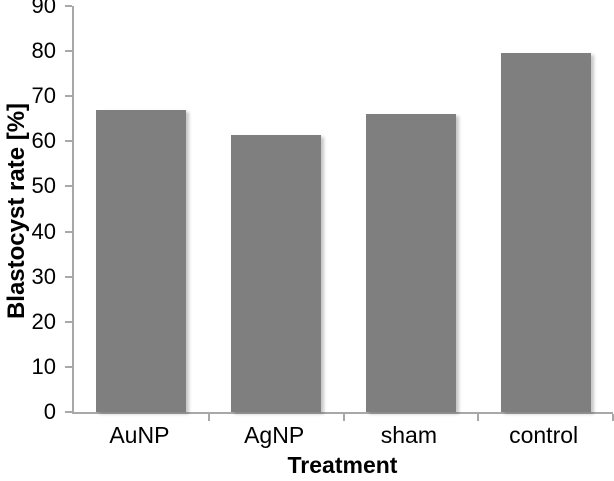 This screenshot has width=614, height=481. Describe the element at coordinates (276, 273) in the screenshot. I see `bar-agnp` at that location.